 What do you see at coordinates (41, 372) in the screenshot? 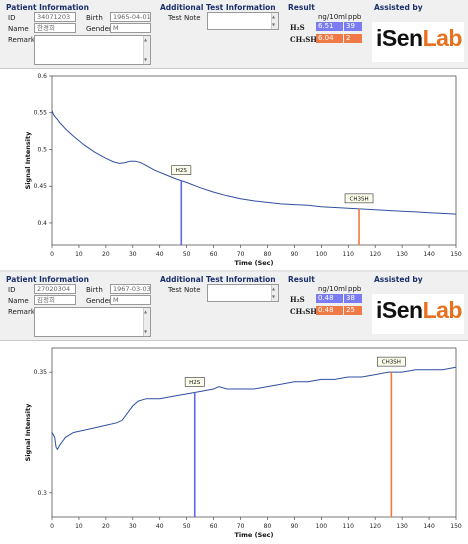
I see `y-tick-label: 0.35` at bounding box center [41, 372].